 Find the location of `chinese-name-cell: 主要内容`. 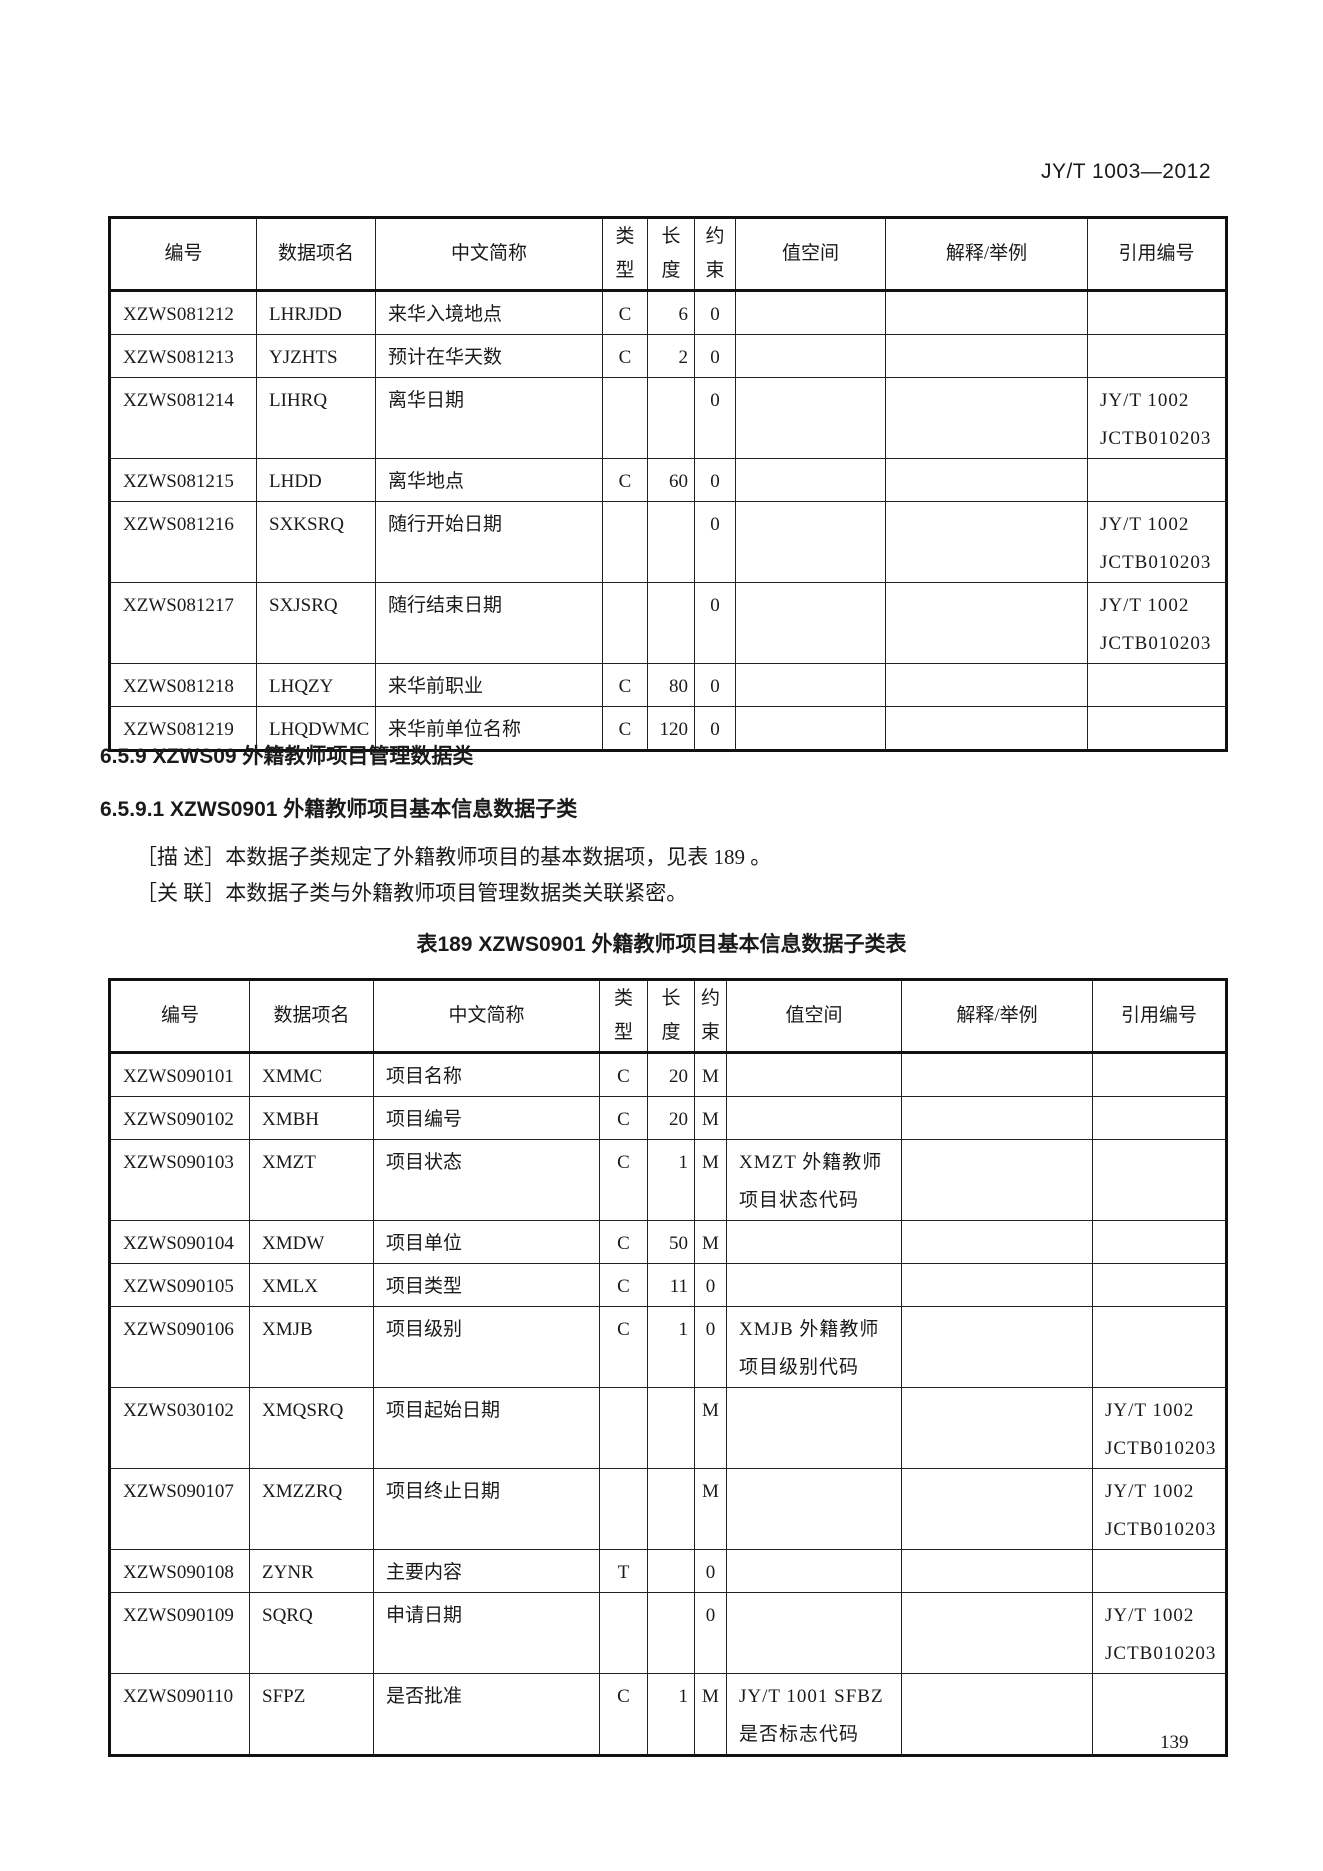

chinese-name-cell: 主要内容 is located at coordinates (486, 1571).